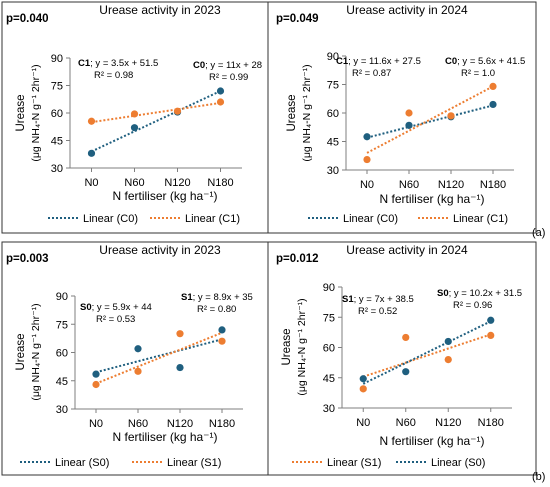 Image resolution: width=550 pixels, height=487 pixels. I want to click on equation-series-name: C1, so click(84, 63).